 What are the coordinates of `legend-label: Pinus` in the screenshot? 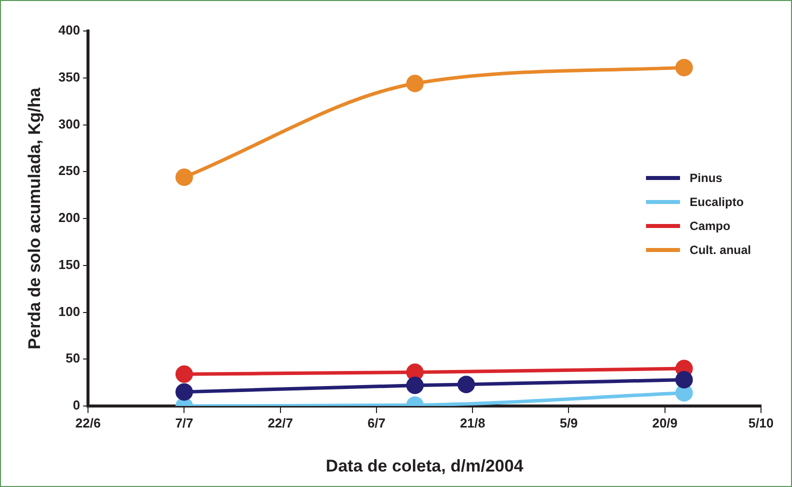 It's located at (706, 178).